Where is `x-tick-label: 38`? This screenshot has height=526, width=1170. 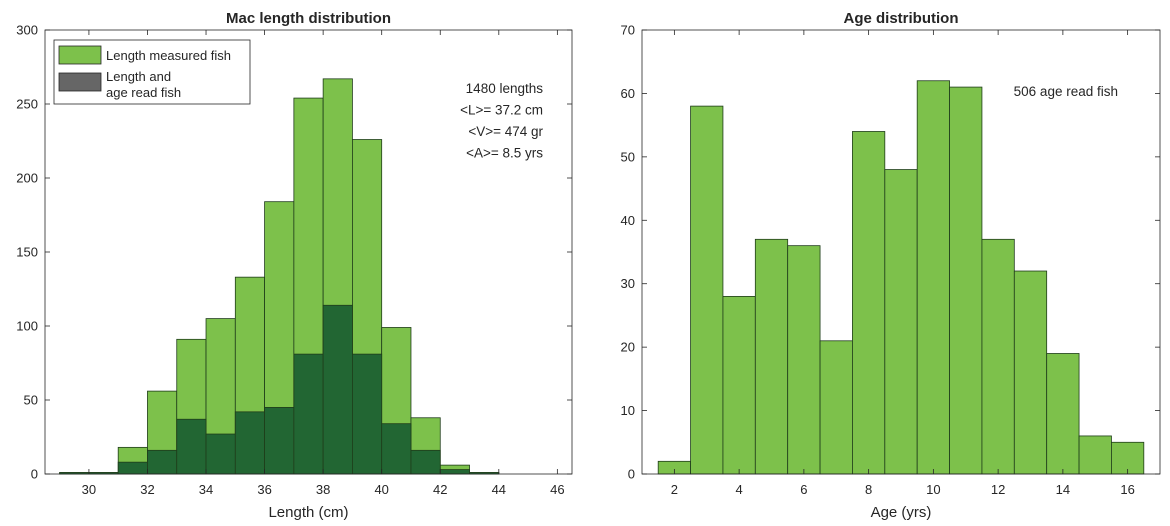
x-tick-label: 38 is located at coordinates (323, 489).